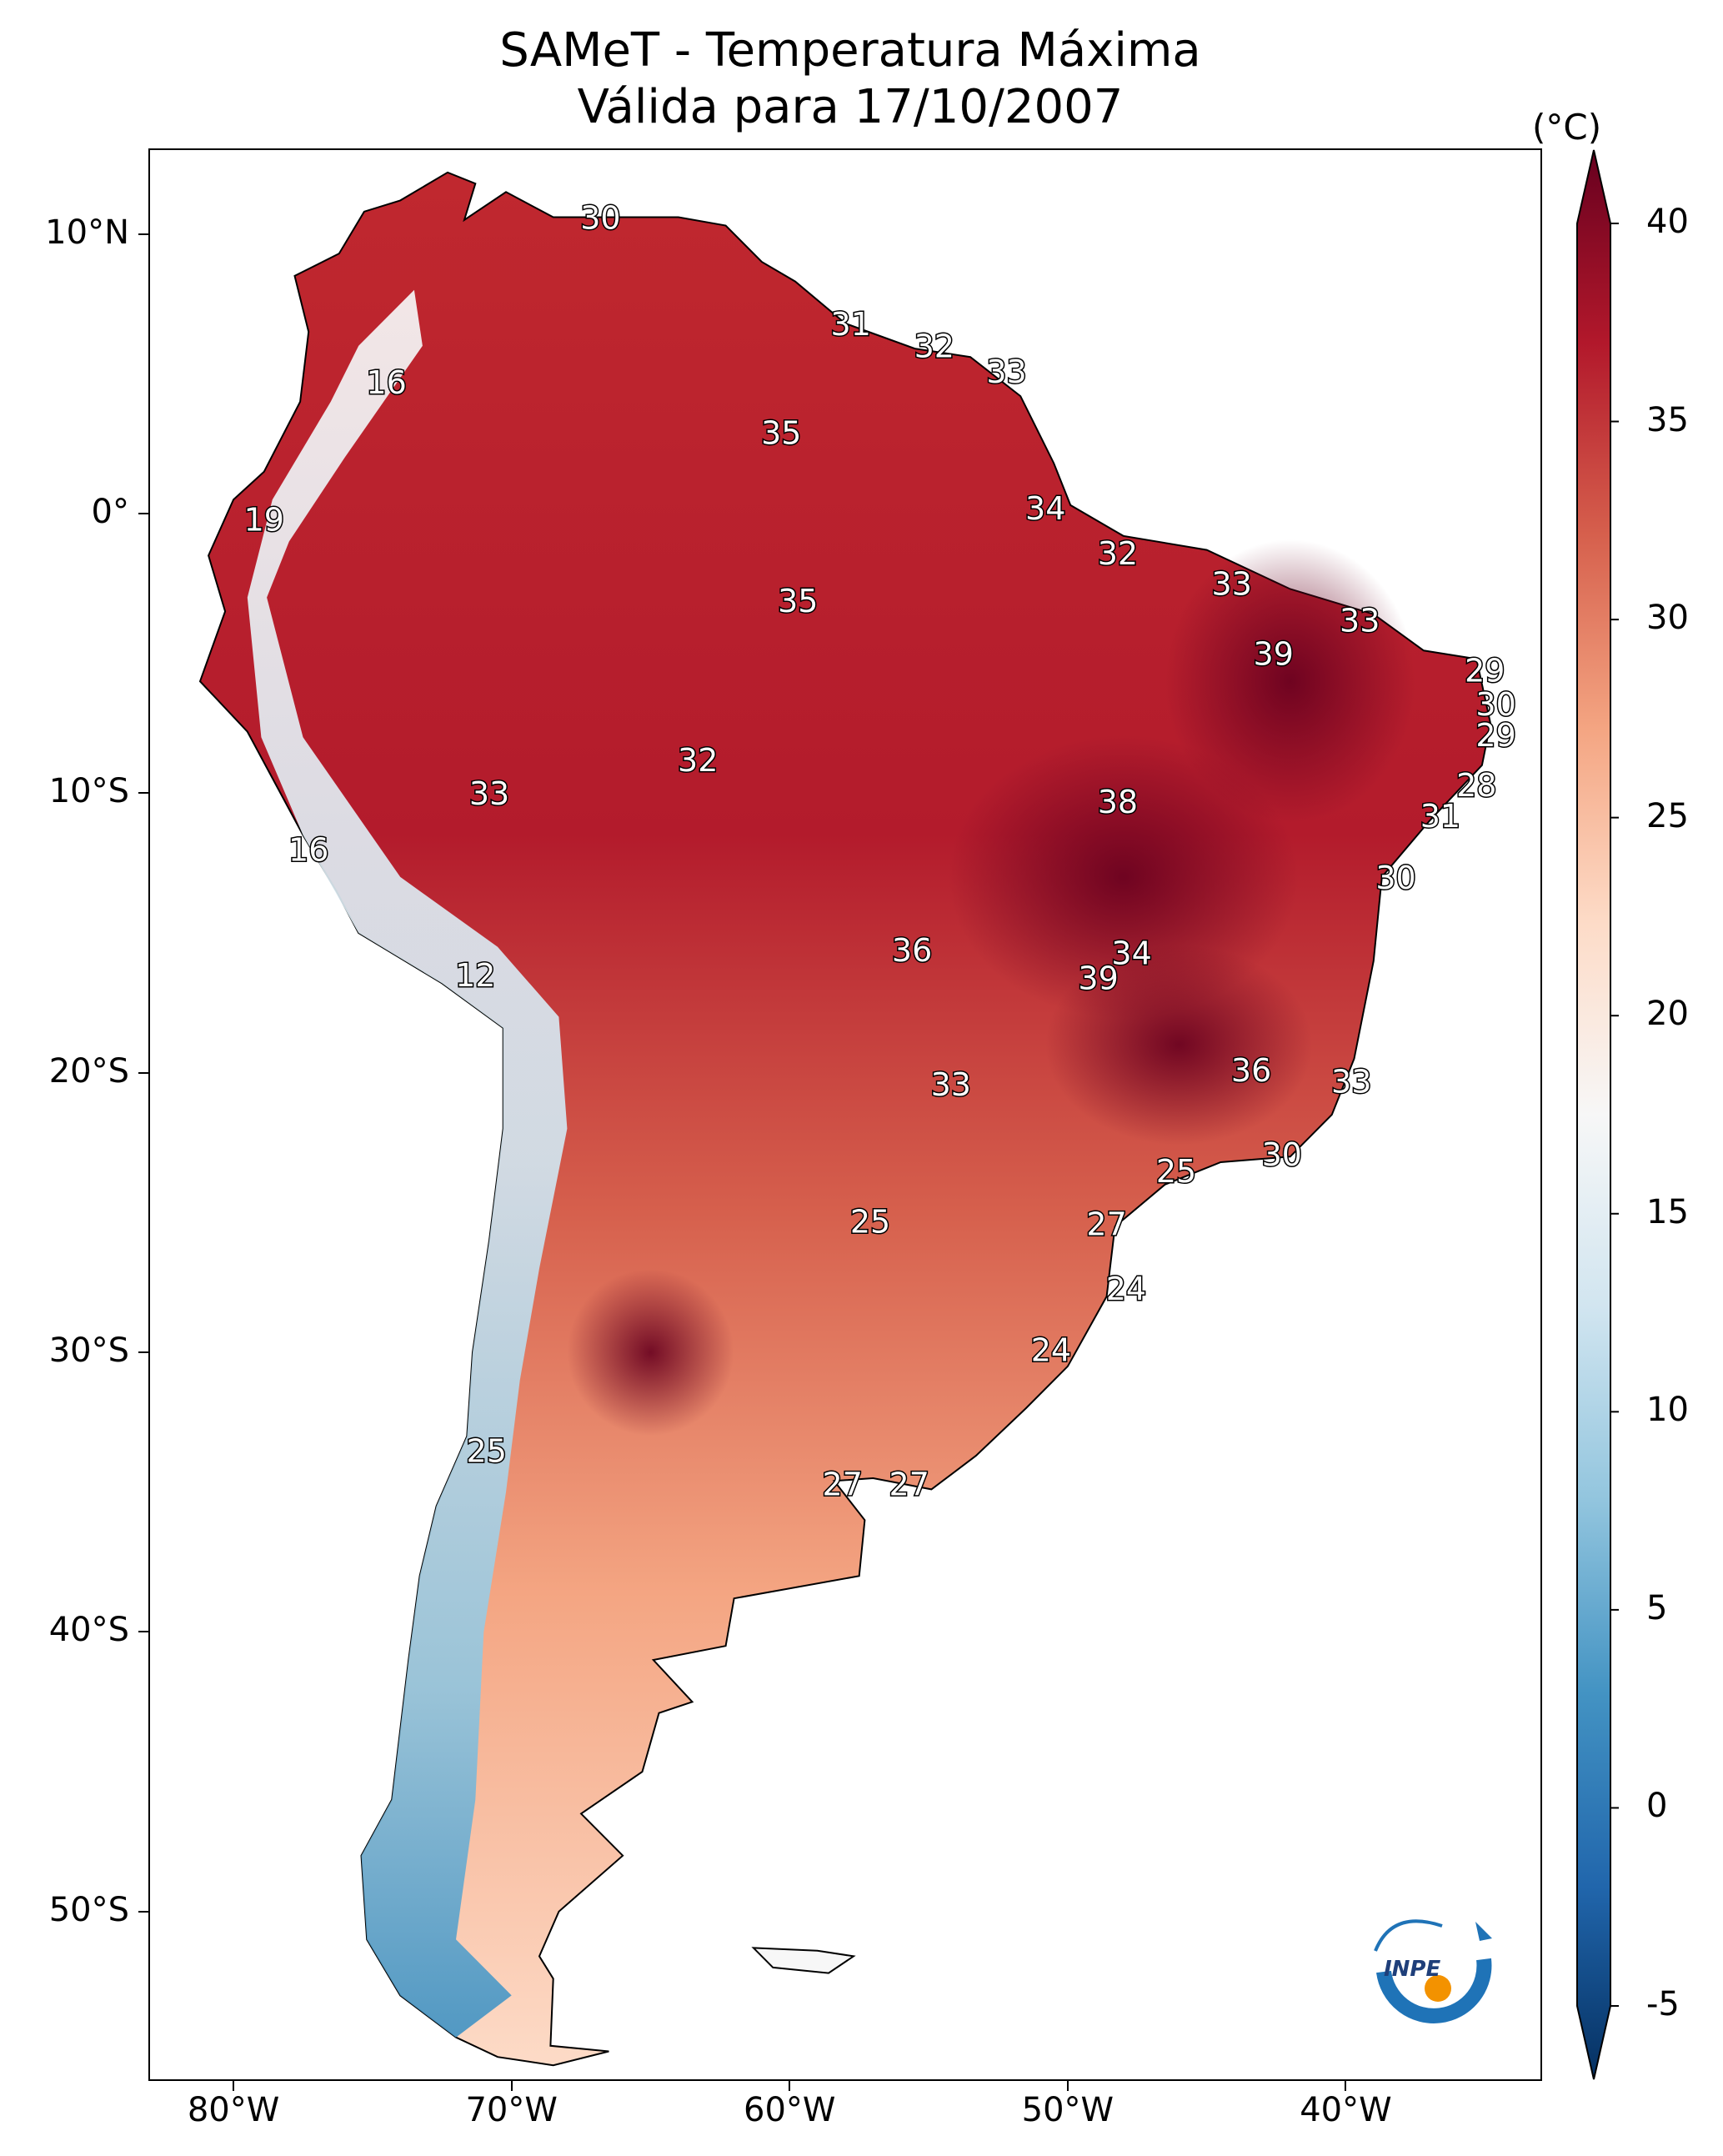 The width and height of the screenshot is (1723, 2156). I want to click on chart-title: SAMeT - Temperatura Máxima, so click(850, 51).